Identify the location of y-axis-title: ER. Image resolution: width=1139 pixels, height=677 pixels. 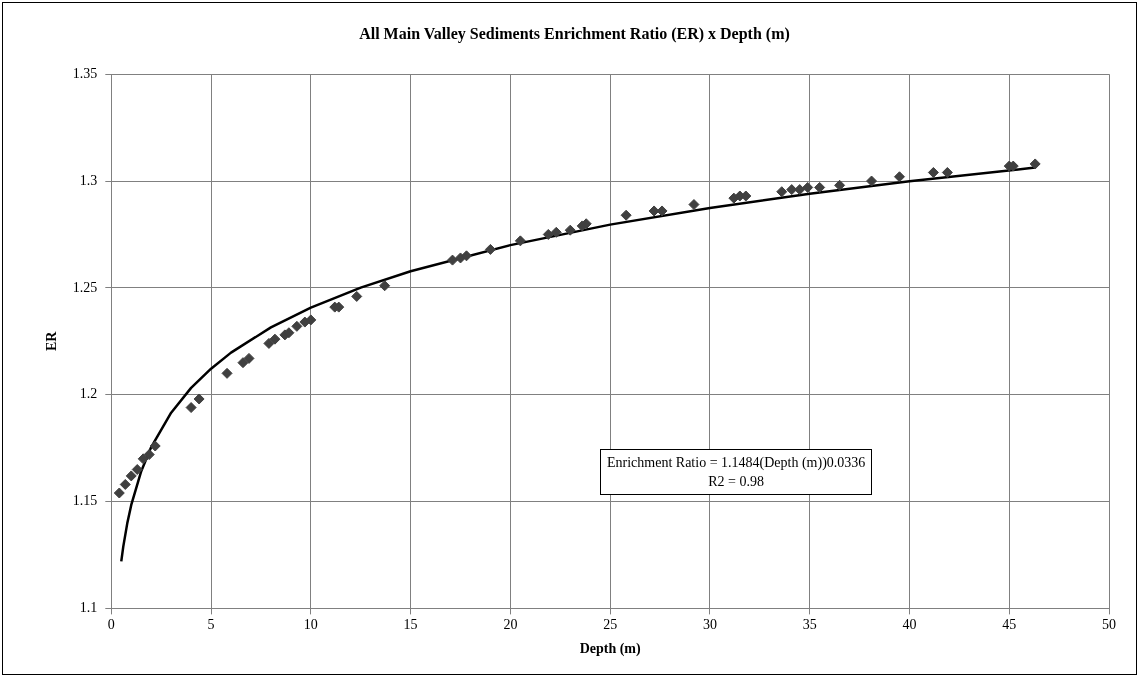
(52, 341).